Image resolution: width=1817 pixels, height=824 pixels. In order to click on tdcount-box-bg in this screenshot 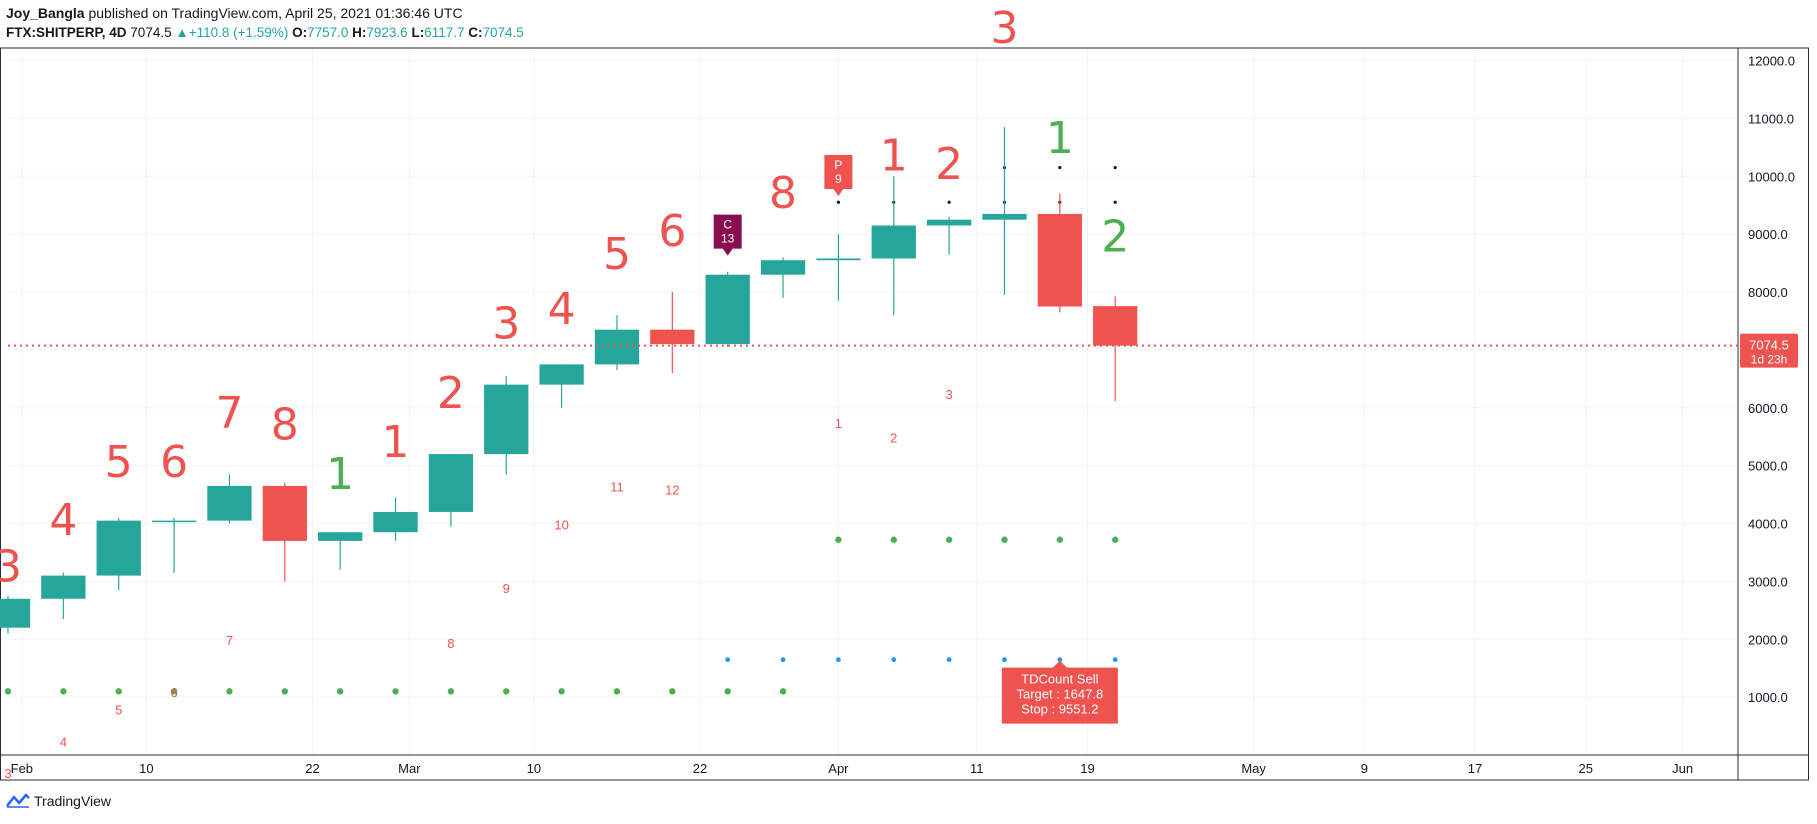, I will do `click(1059, 692)`.